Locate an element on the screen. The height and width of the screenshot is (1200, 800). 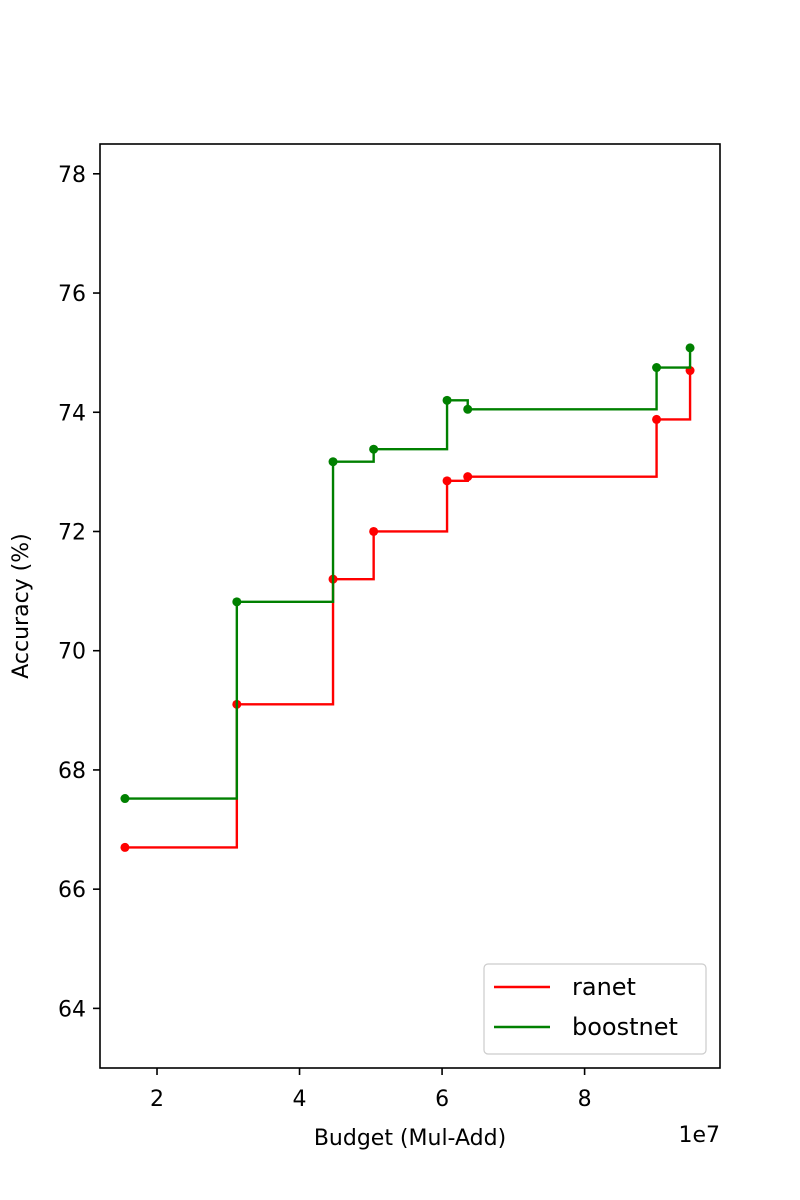
legend: ranet boostnet is located at coordinates (595, 1009).